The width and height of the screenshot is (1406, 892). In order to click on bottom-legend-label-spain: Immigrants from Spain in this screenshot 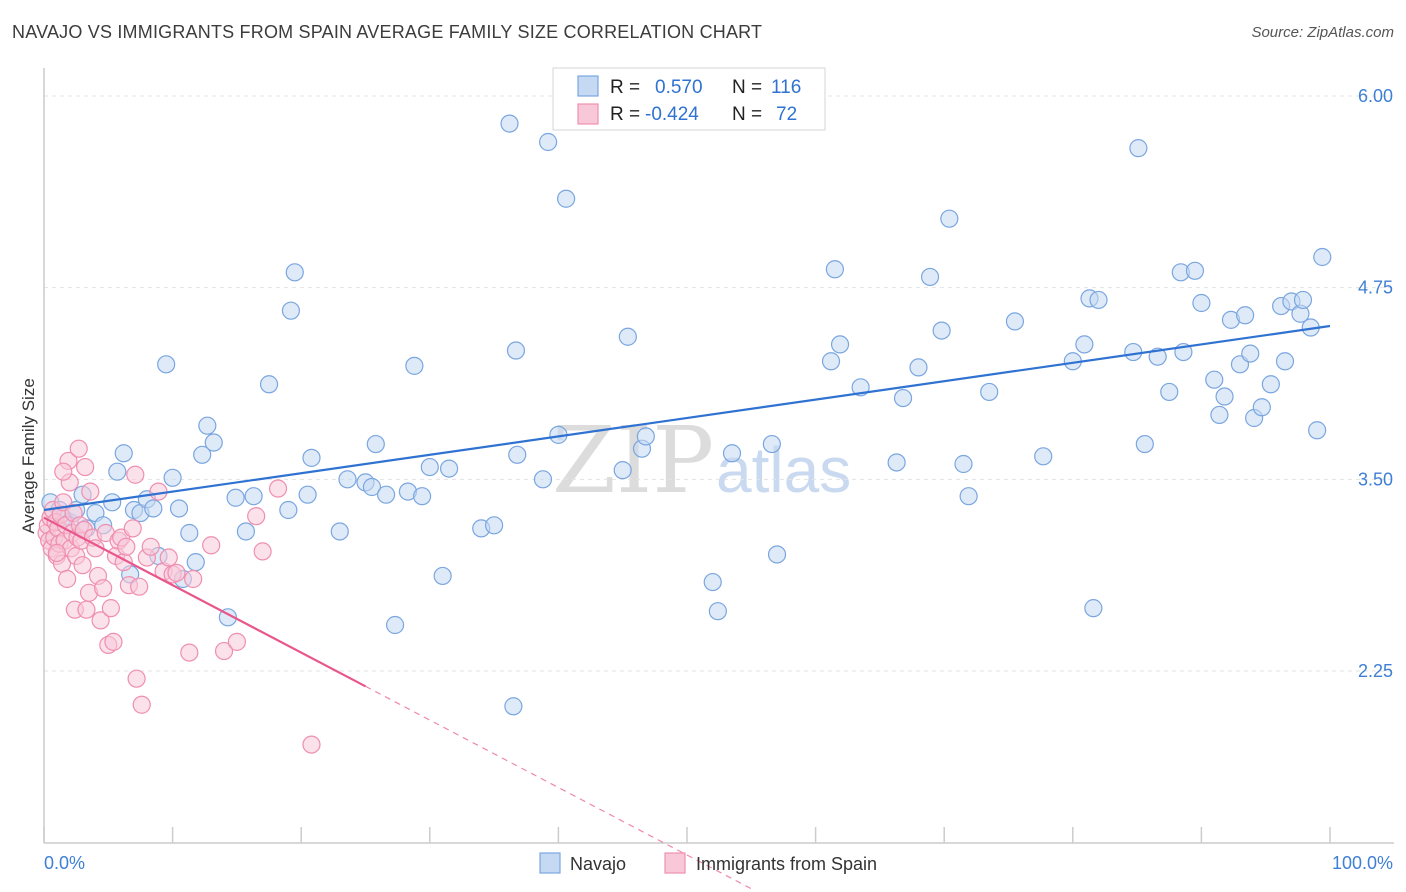, I will do `click(786, 864)`.